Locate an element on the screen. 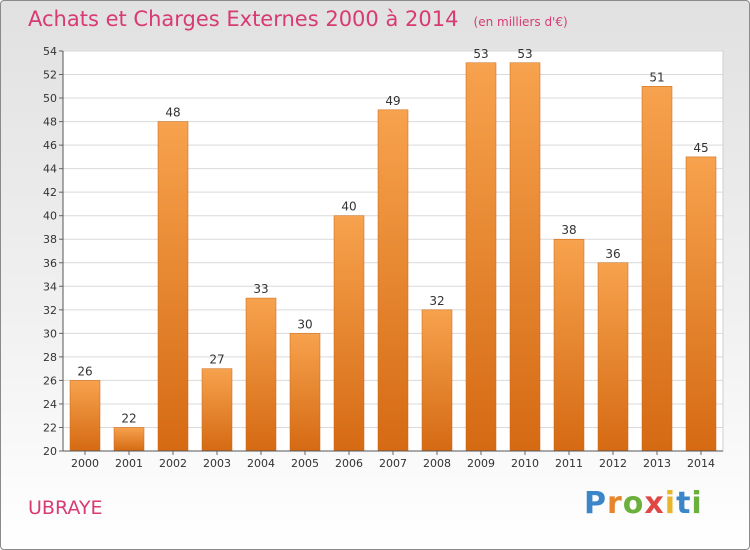 This screenshot has height=550, width=750. y-tick-label: 42 is located at coordinates (50, 192).